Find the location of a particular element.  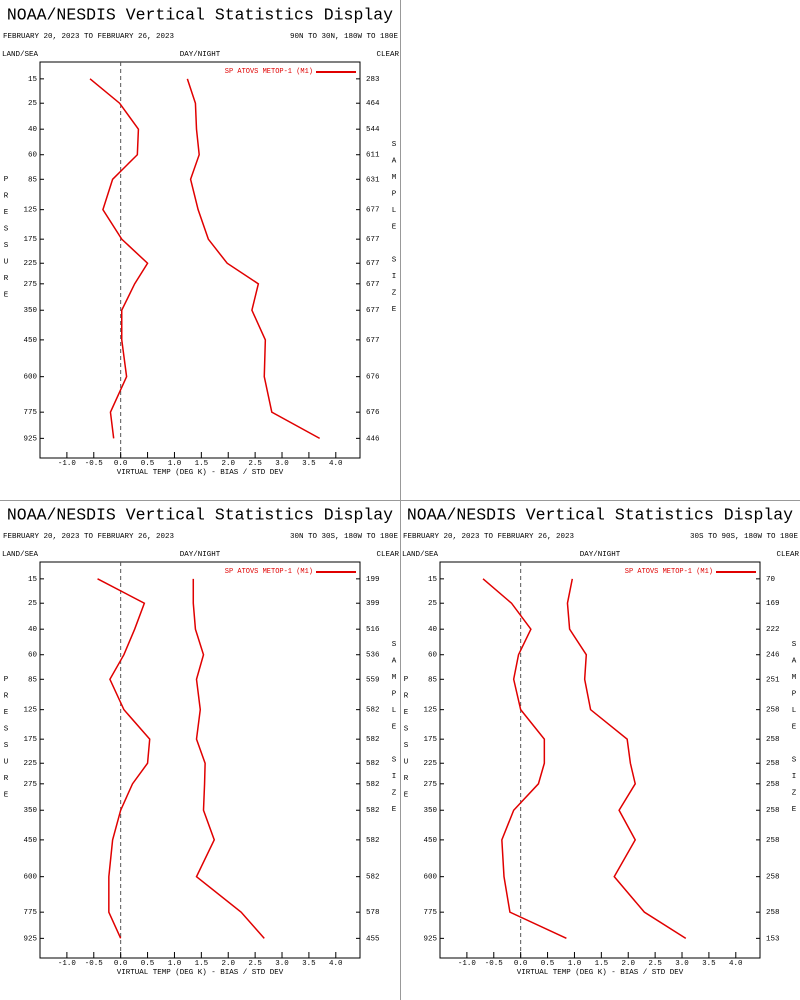

sample-size: 283 is located at coordinates (373, 80).